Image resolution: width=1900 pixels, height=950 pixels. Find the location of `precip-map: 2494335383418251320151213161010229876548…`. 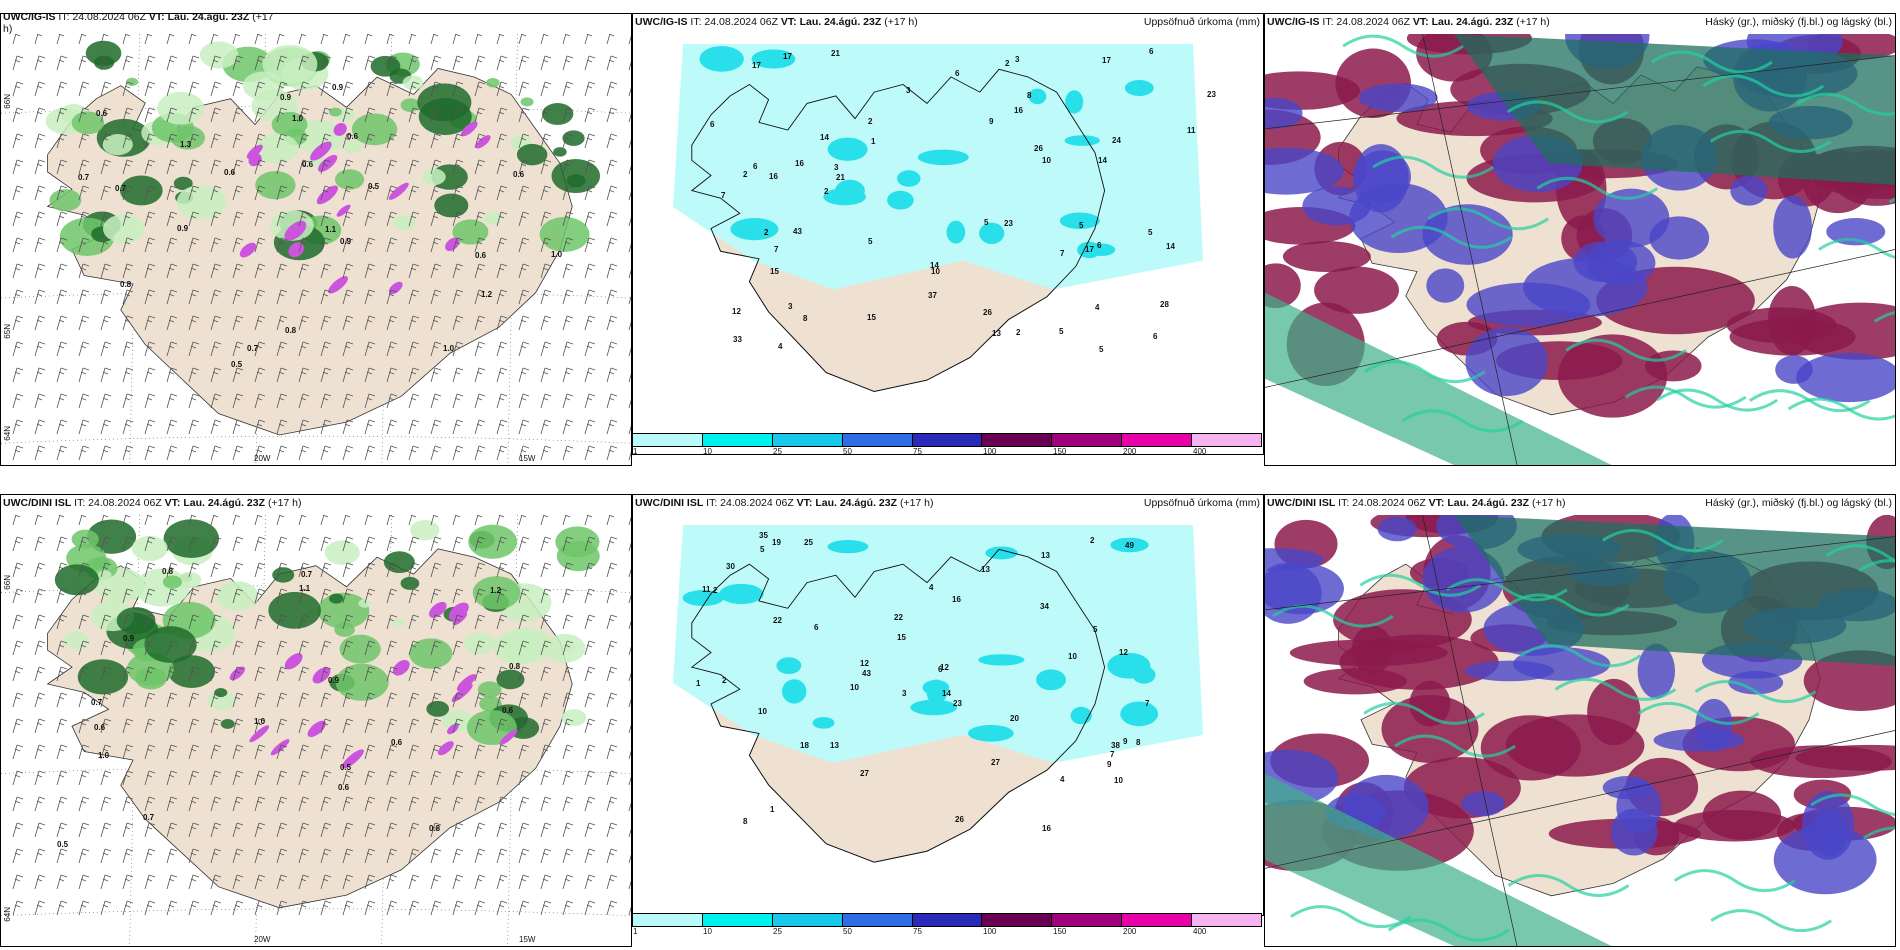

precip-map: 2494335383418251320151213161010229876548… is located at coordinates (948, 715).